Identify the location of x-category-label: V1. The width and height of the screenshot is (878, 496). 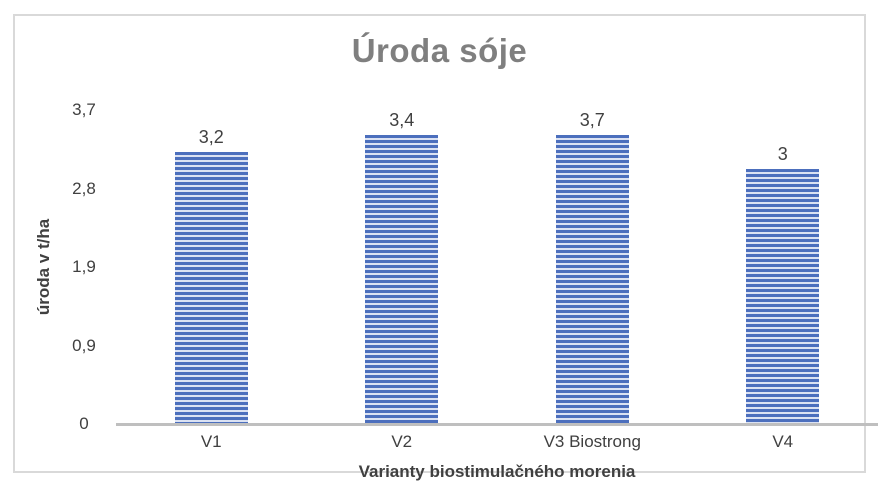
(211, 441).